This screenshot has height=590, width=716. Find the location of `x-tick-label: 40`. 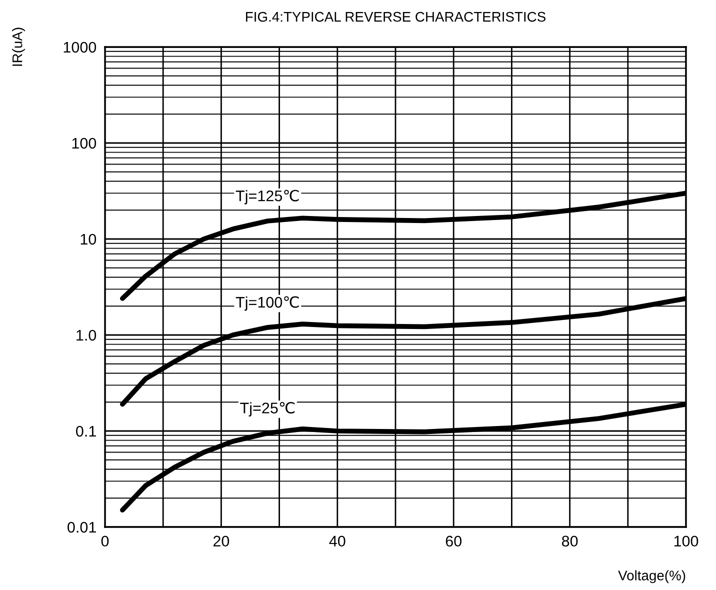

x-tick-label: 40 is located at coordinates (337, 541).